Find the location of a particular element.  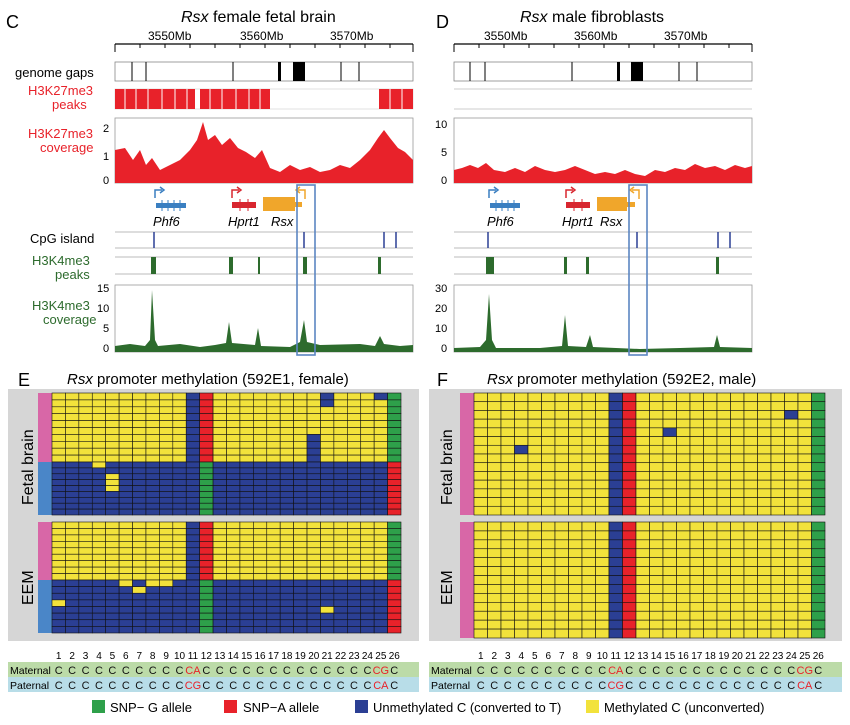

e-eem-maternal-bar is located at coordinates (45, 551).